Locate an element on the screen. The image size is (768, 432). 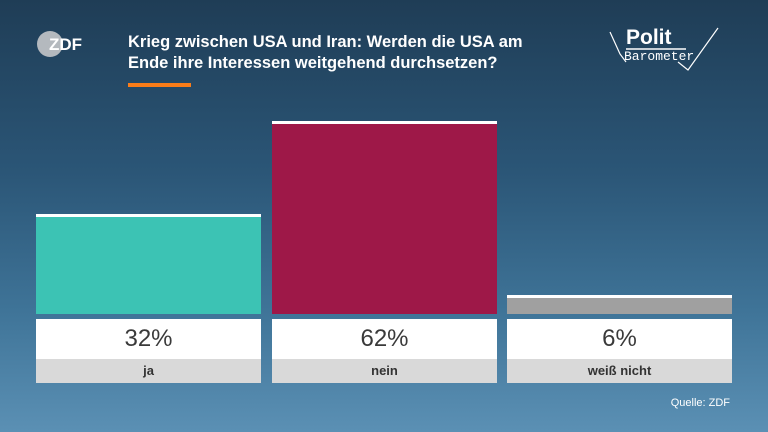
value-label-weiss-nicht: 6% is located at coordinates (619, 339).